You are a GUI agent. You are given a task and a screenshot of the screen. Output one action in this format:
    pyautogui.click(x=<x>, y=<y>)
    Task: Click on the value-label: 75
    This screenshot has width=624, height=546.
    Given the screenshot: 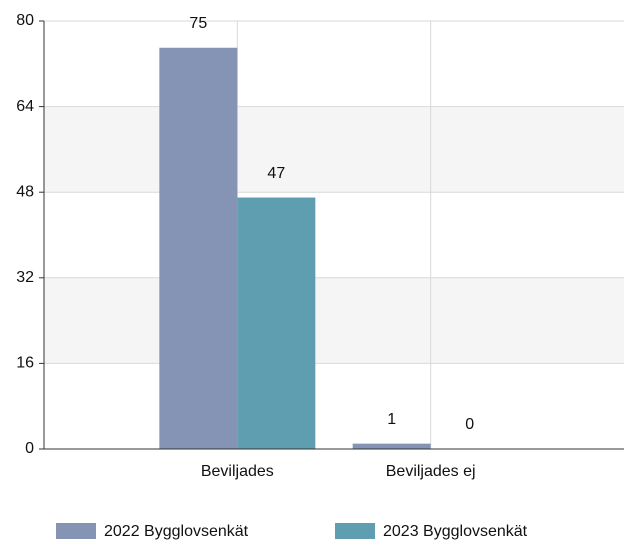 What is the action you would take?
    pyautogui.click(x=198, y=23)
    